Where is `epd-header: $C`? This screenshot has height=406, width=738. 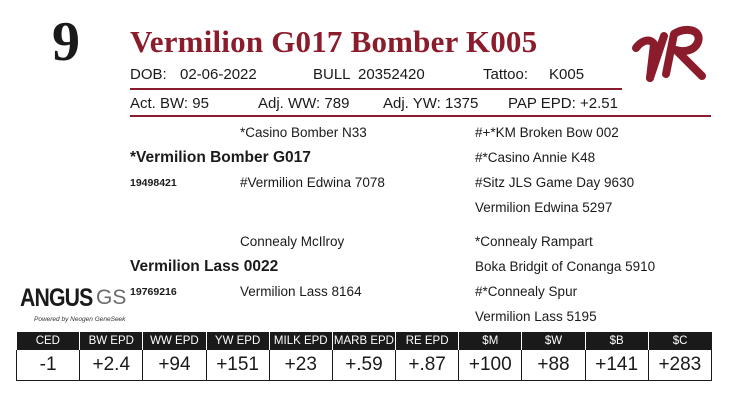 epd-header: $C is located at coordinates (680, 341).